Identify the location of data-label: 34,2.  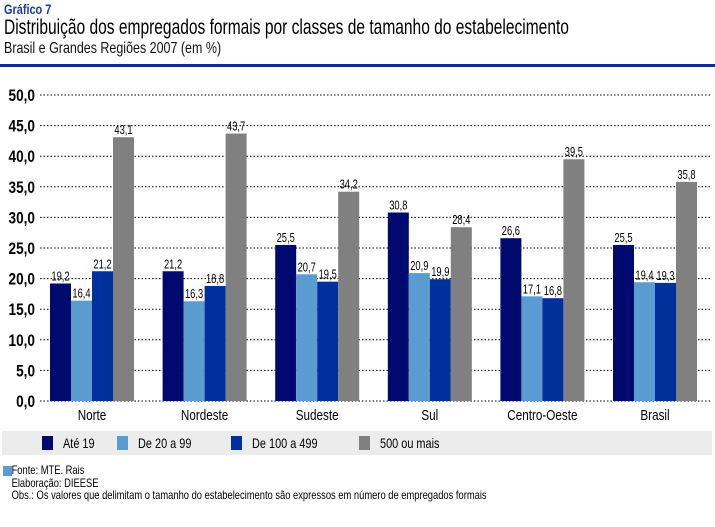
(349, 185).